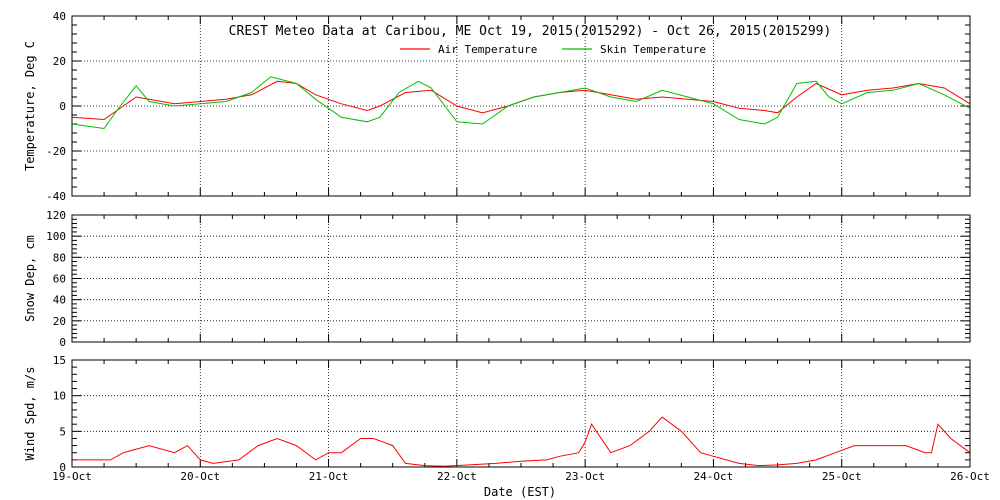 This screenshot has width=1000, height=500. Describe the element at coordinates (56, 215) in the screenshot. I see `y-tick-label: 120` at that location.